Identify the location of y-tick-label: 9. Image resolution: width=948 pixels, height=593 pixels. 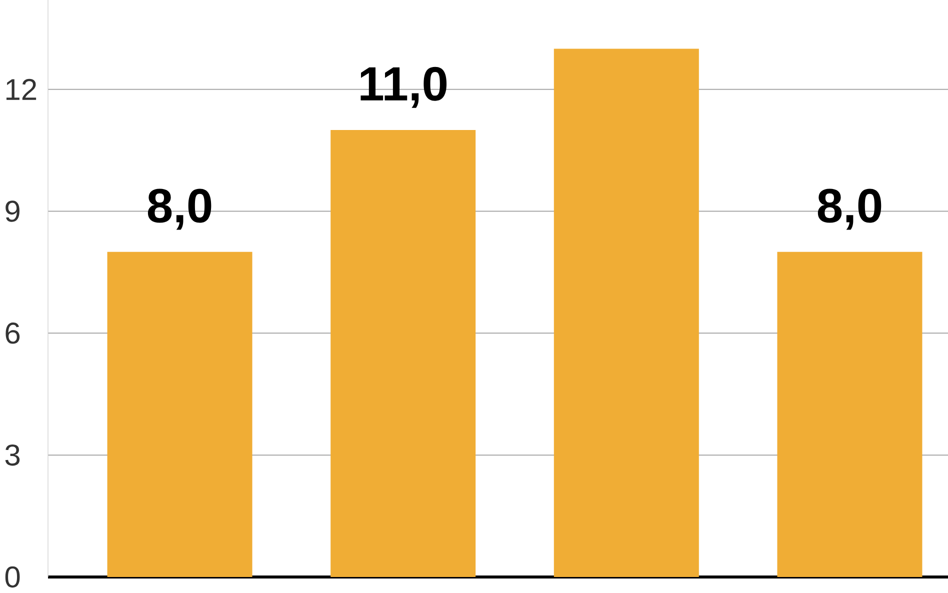
(13, 211).